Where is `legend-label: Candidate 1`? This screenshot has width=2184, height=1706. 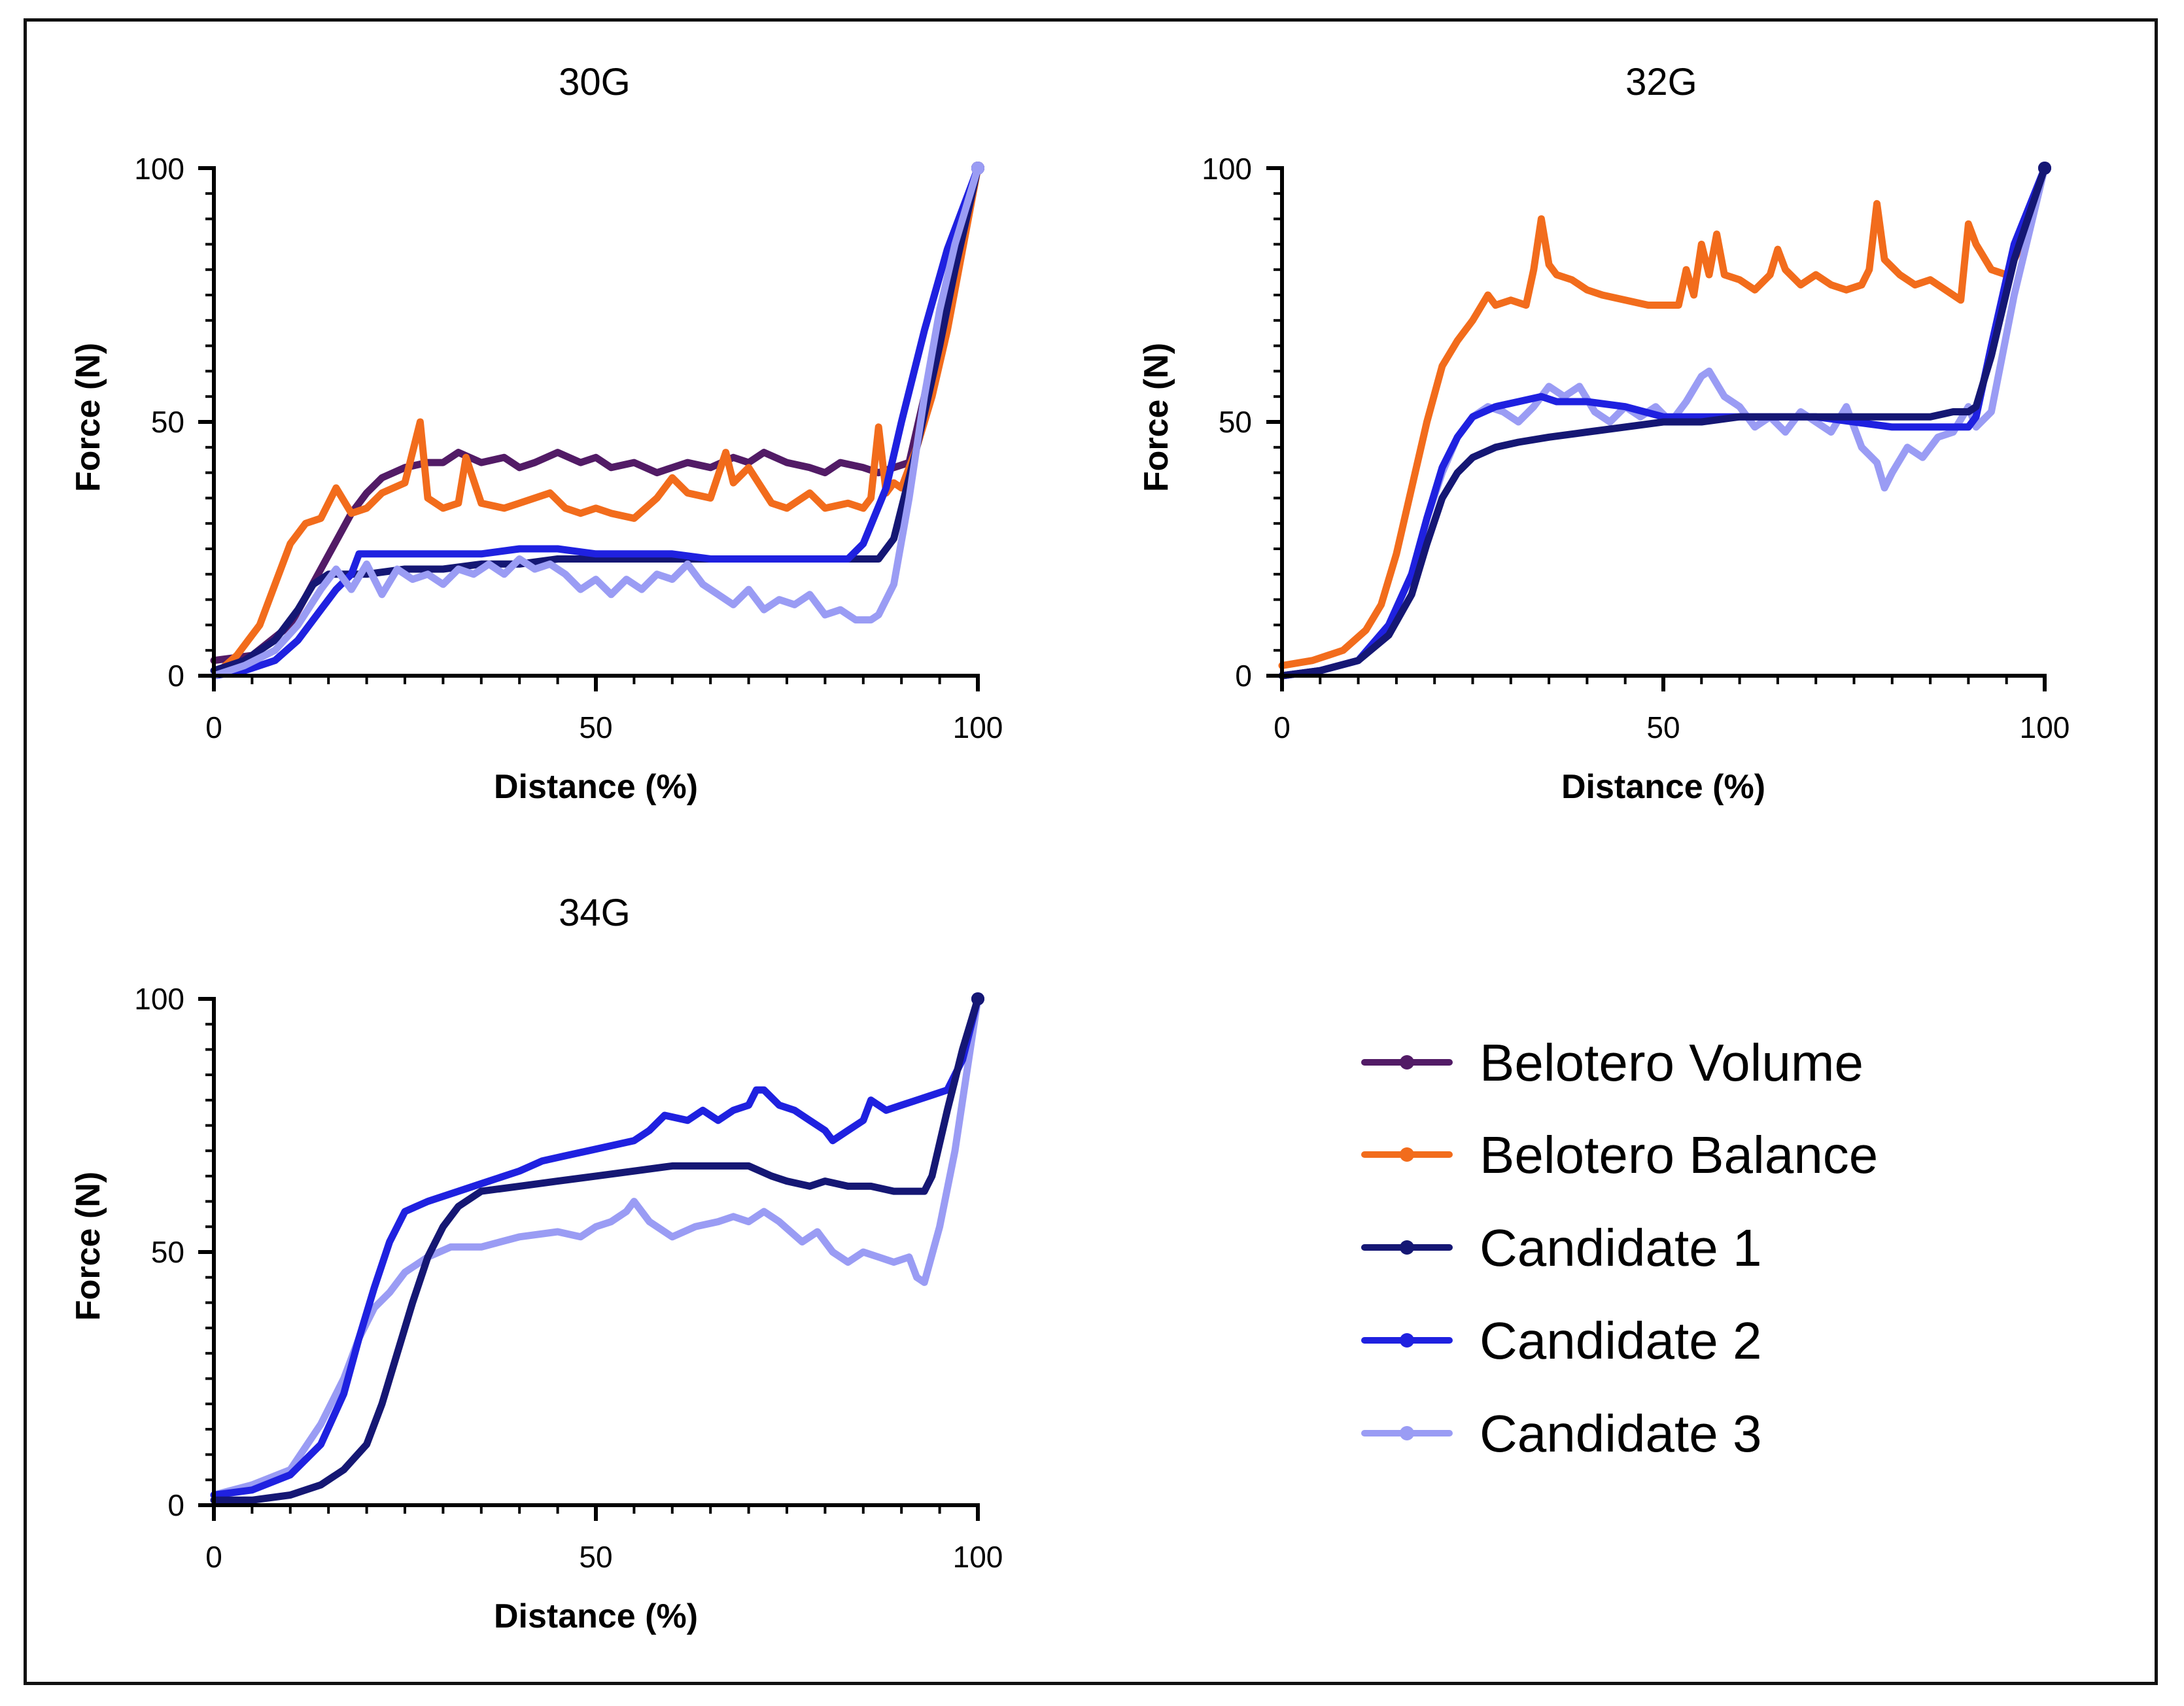 legend-label: Candidate 1 is located at coordinates (1620, 1248).